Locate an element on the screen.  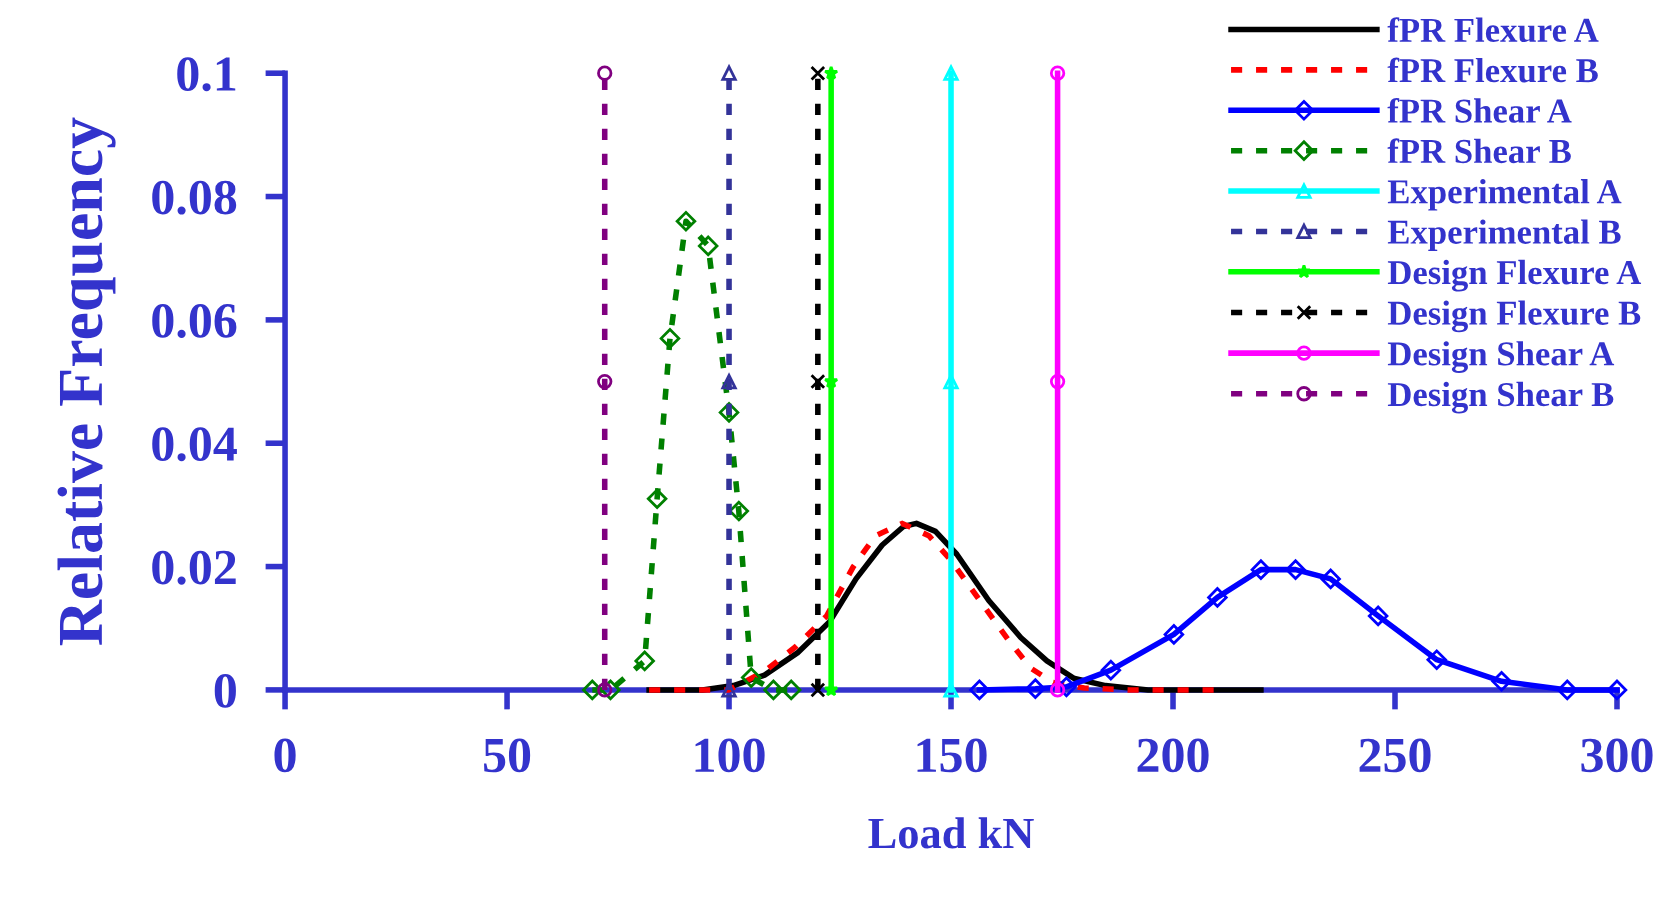
x-tick-label: 250 is located at coordinates (1395, 755).